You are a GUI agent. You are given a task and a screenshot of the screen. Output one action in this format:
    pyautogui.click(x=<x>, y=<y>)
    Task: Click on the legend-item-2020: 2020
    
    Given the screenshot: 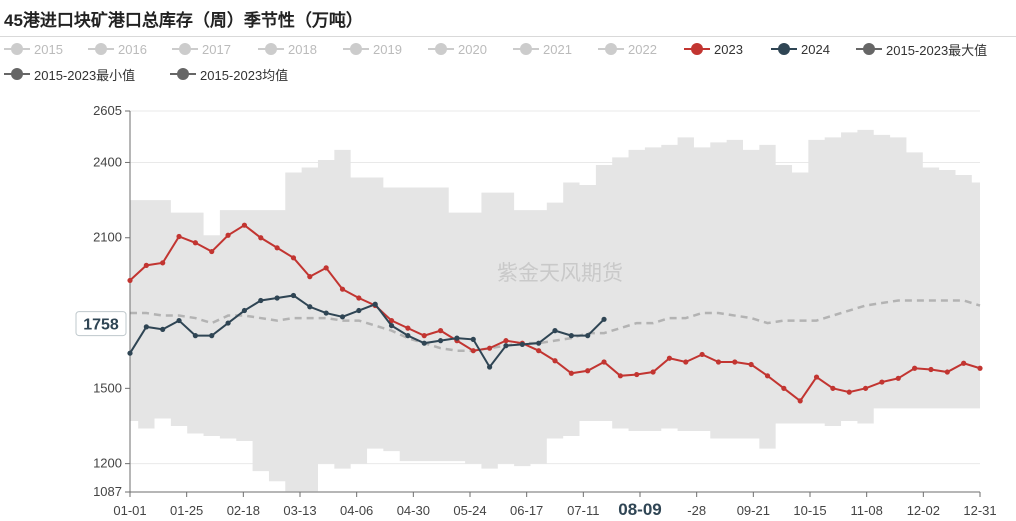 What is the action you would take?
    pyautogui.click(x=457, y=49)
    